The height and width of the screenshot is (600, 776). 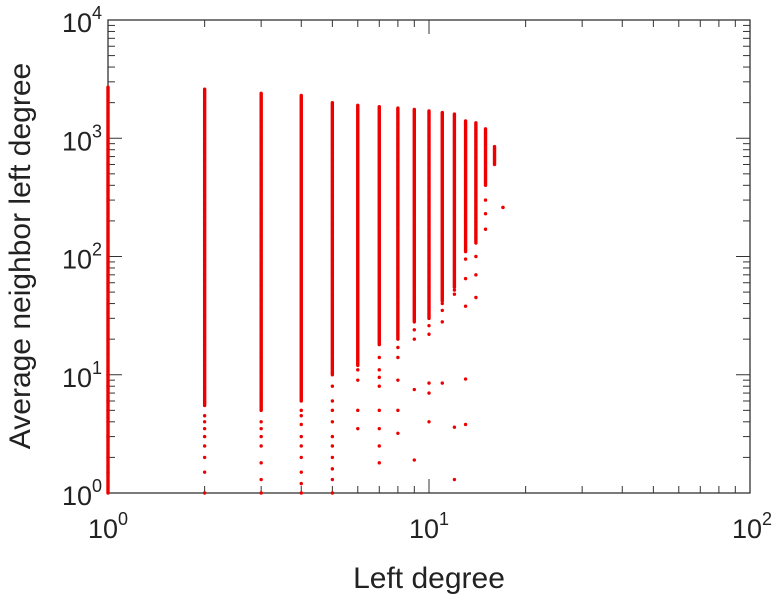 I want to click on y-tick-label: 10⁴, so click(x=82, y=20).